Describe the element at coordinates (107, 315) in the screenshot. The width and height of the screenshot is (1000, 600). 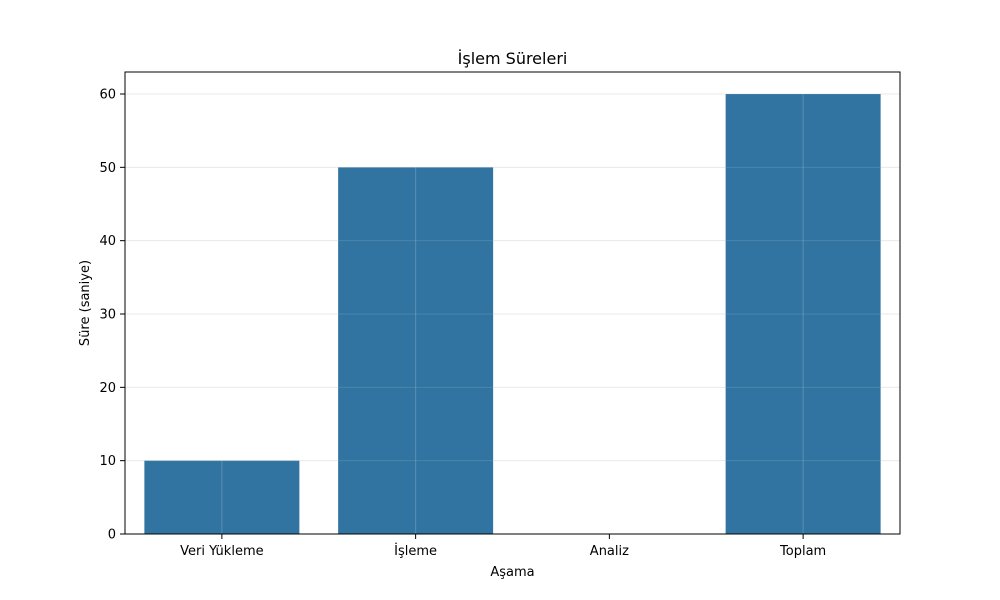
I see `y-tick-label: 30` at that location.